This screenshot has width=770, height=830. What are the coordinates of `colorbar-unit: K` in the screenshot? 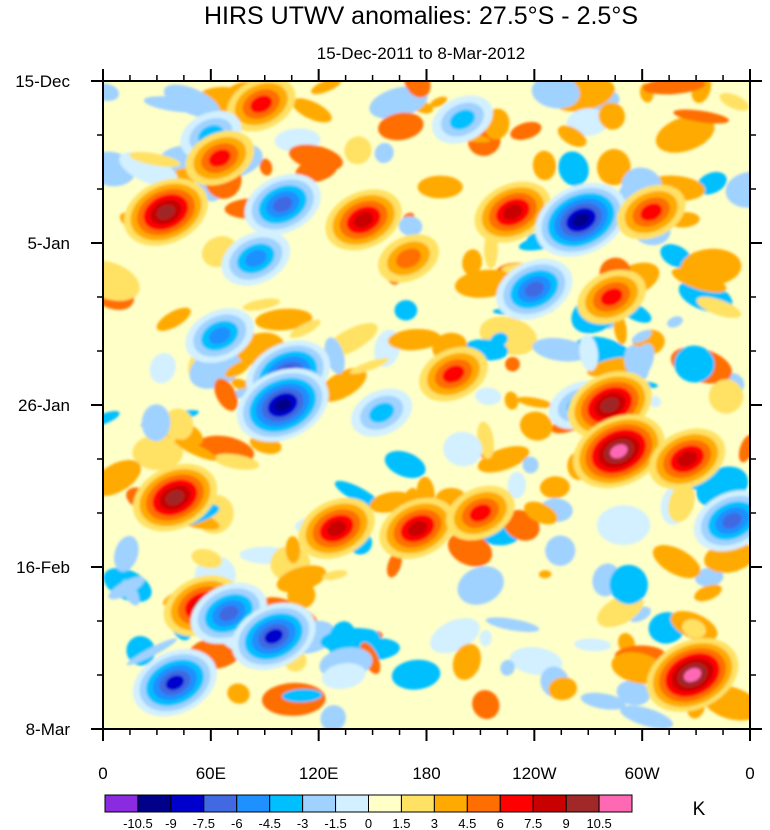 It's located at (699, 809).